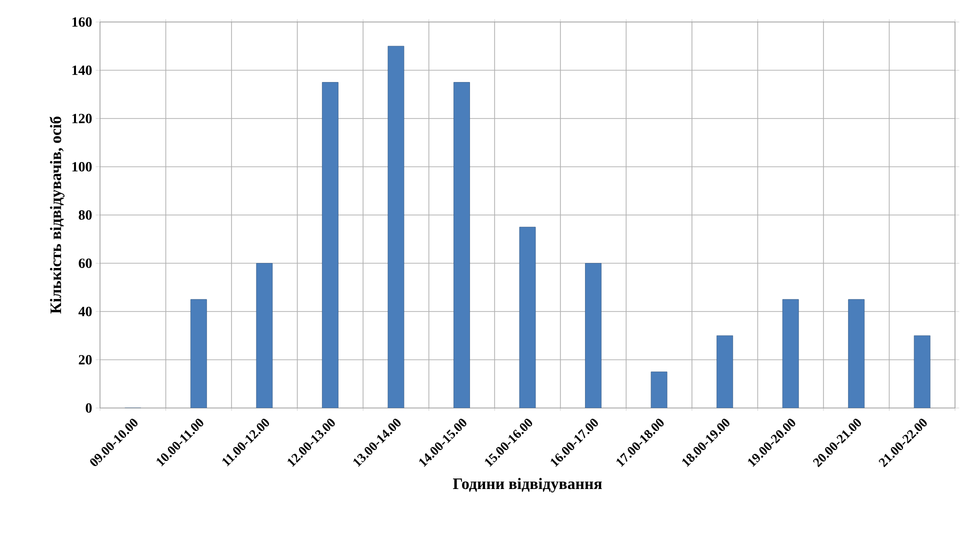 Image resolution: width=971 pixels, height=558 pixels. What do you see at coordinates (527, 485) in the screenshot?
I see `x-axis-title: Години відвідування` at bounding box center [527, 485].